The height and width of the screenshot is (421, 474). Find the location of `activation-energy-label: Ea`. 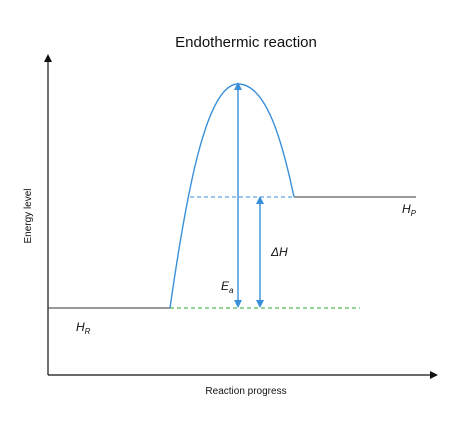

activation-energy-label: Ea is located at coordinates (227, 287).